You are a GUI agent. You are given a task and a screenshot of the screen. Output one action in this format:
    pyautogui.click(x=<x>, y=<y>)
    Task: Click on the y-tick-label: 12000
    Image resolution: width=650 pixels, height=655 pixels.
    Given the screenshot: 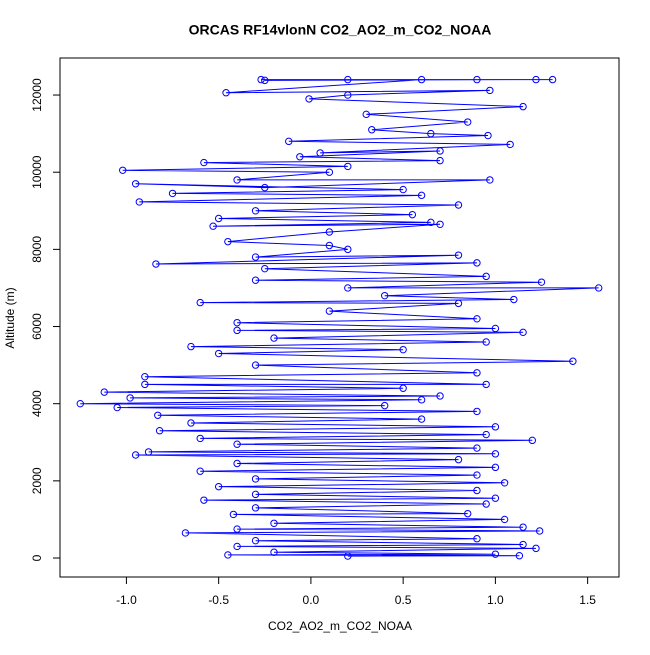 What is the action you would take?
    pyautogui.click(x=37, y=95)
    